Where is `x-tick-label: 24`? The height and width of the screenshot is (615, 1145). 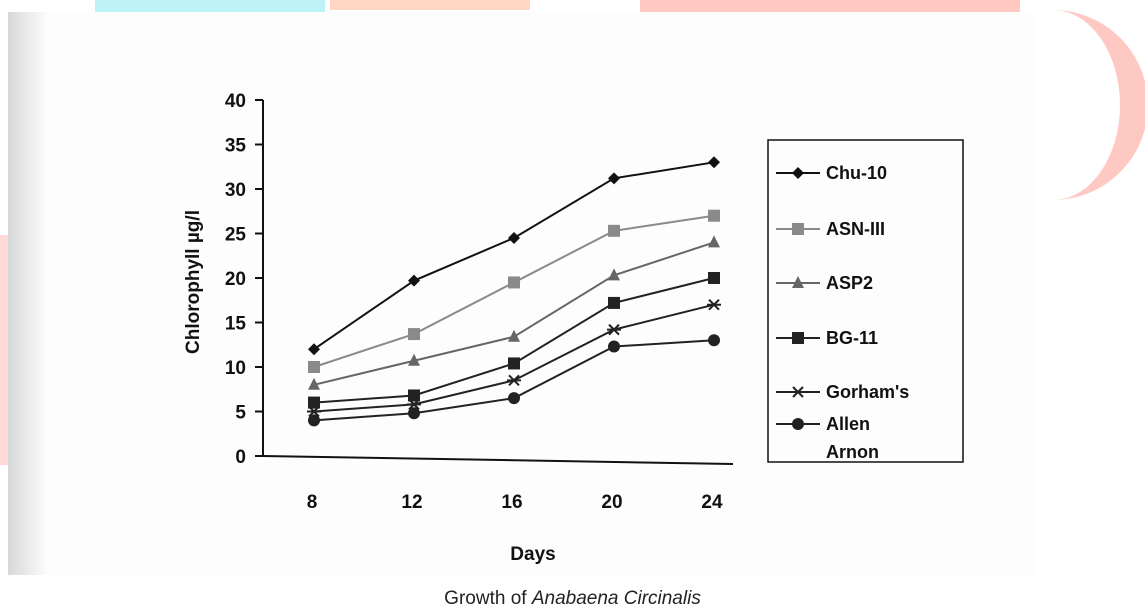
x-tick-label: 24 is located at coordinates (712, 502).